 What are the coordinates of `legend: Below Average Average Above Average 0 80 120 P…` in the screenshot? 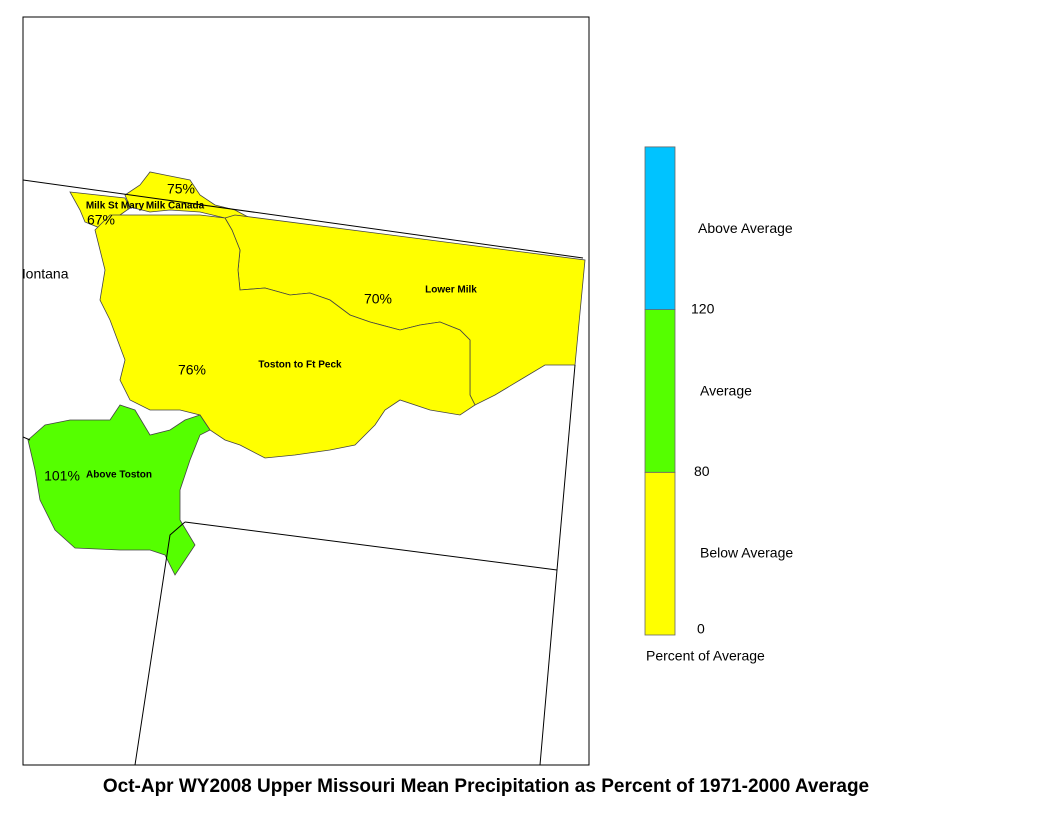 It's located at (718, 405).